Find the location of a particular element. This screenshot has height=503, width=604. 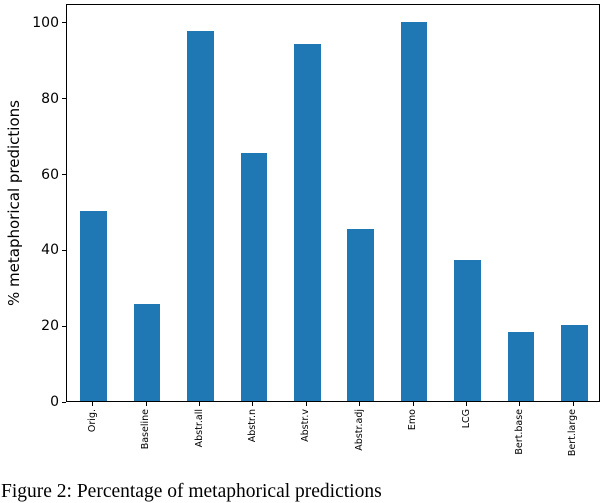

y-tick-label: 0 is located at coordinates (54, 402).